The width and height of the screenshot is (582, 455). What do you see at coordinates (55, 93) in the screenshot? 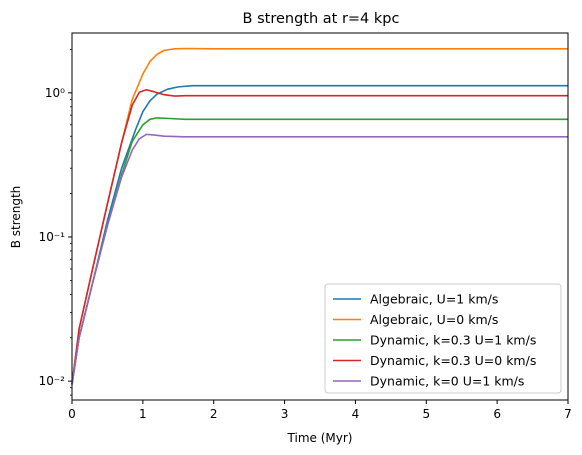
I see `y-tick-label: 10⁰` at bounding box center [55, 93].